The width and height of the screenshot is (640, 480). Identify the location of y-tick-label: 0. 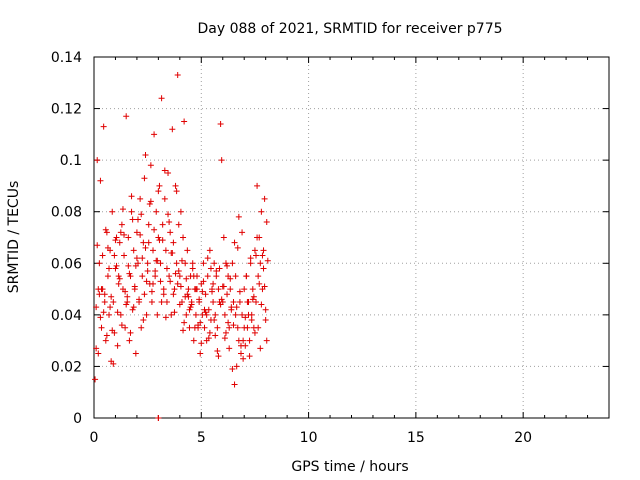
(77, 419).